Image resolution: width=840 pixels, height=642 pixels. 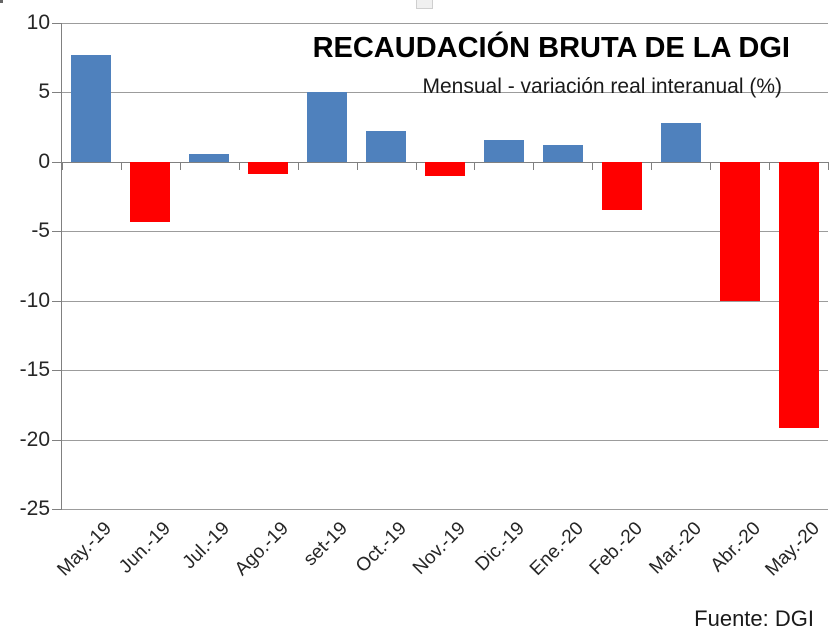 I want to click on x-axis-label: Mar.-20, so click(x=675, y=548).